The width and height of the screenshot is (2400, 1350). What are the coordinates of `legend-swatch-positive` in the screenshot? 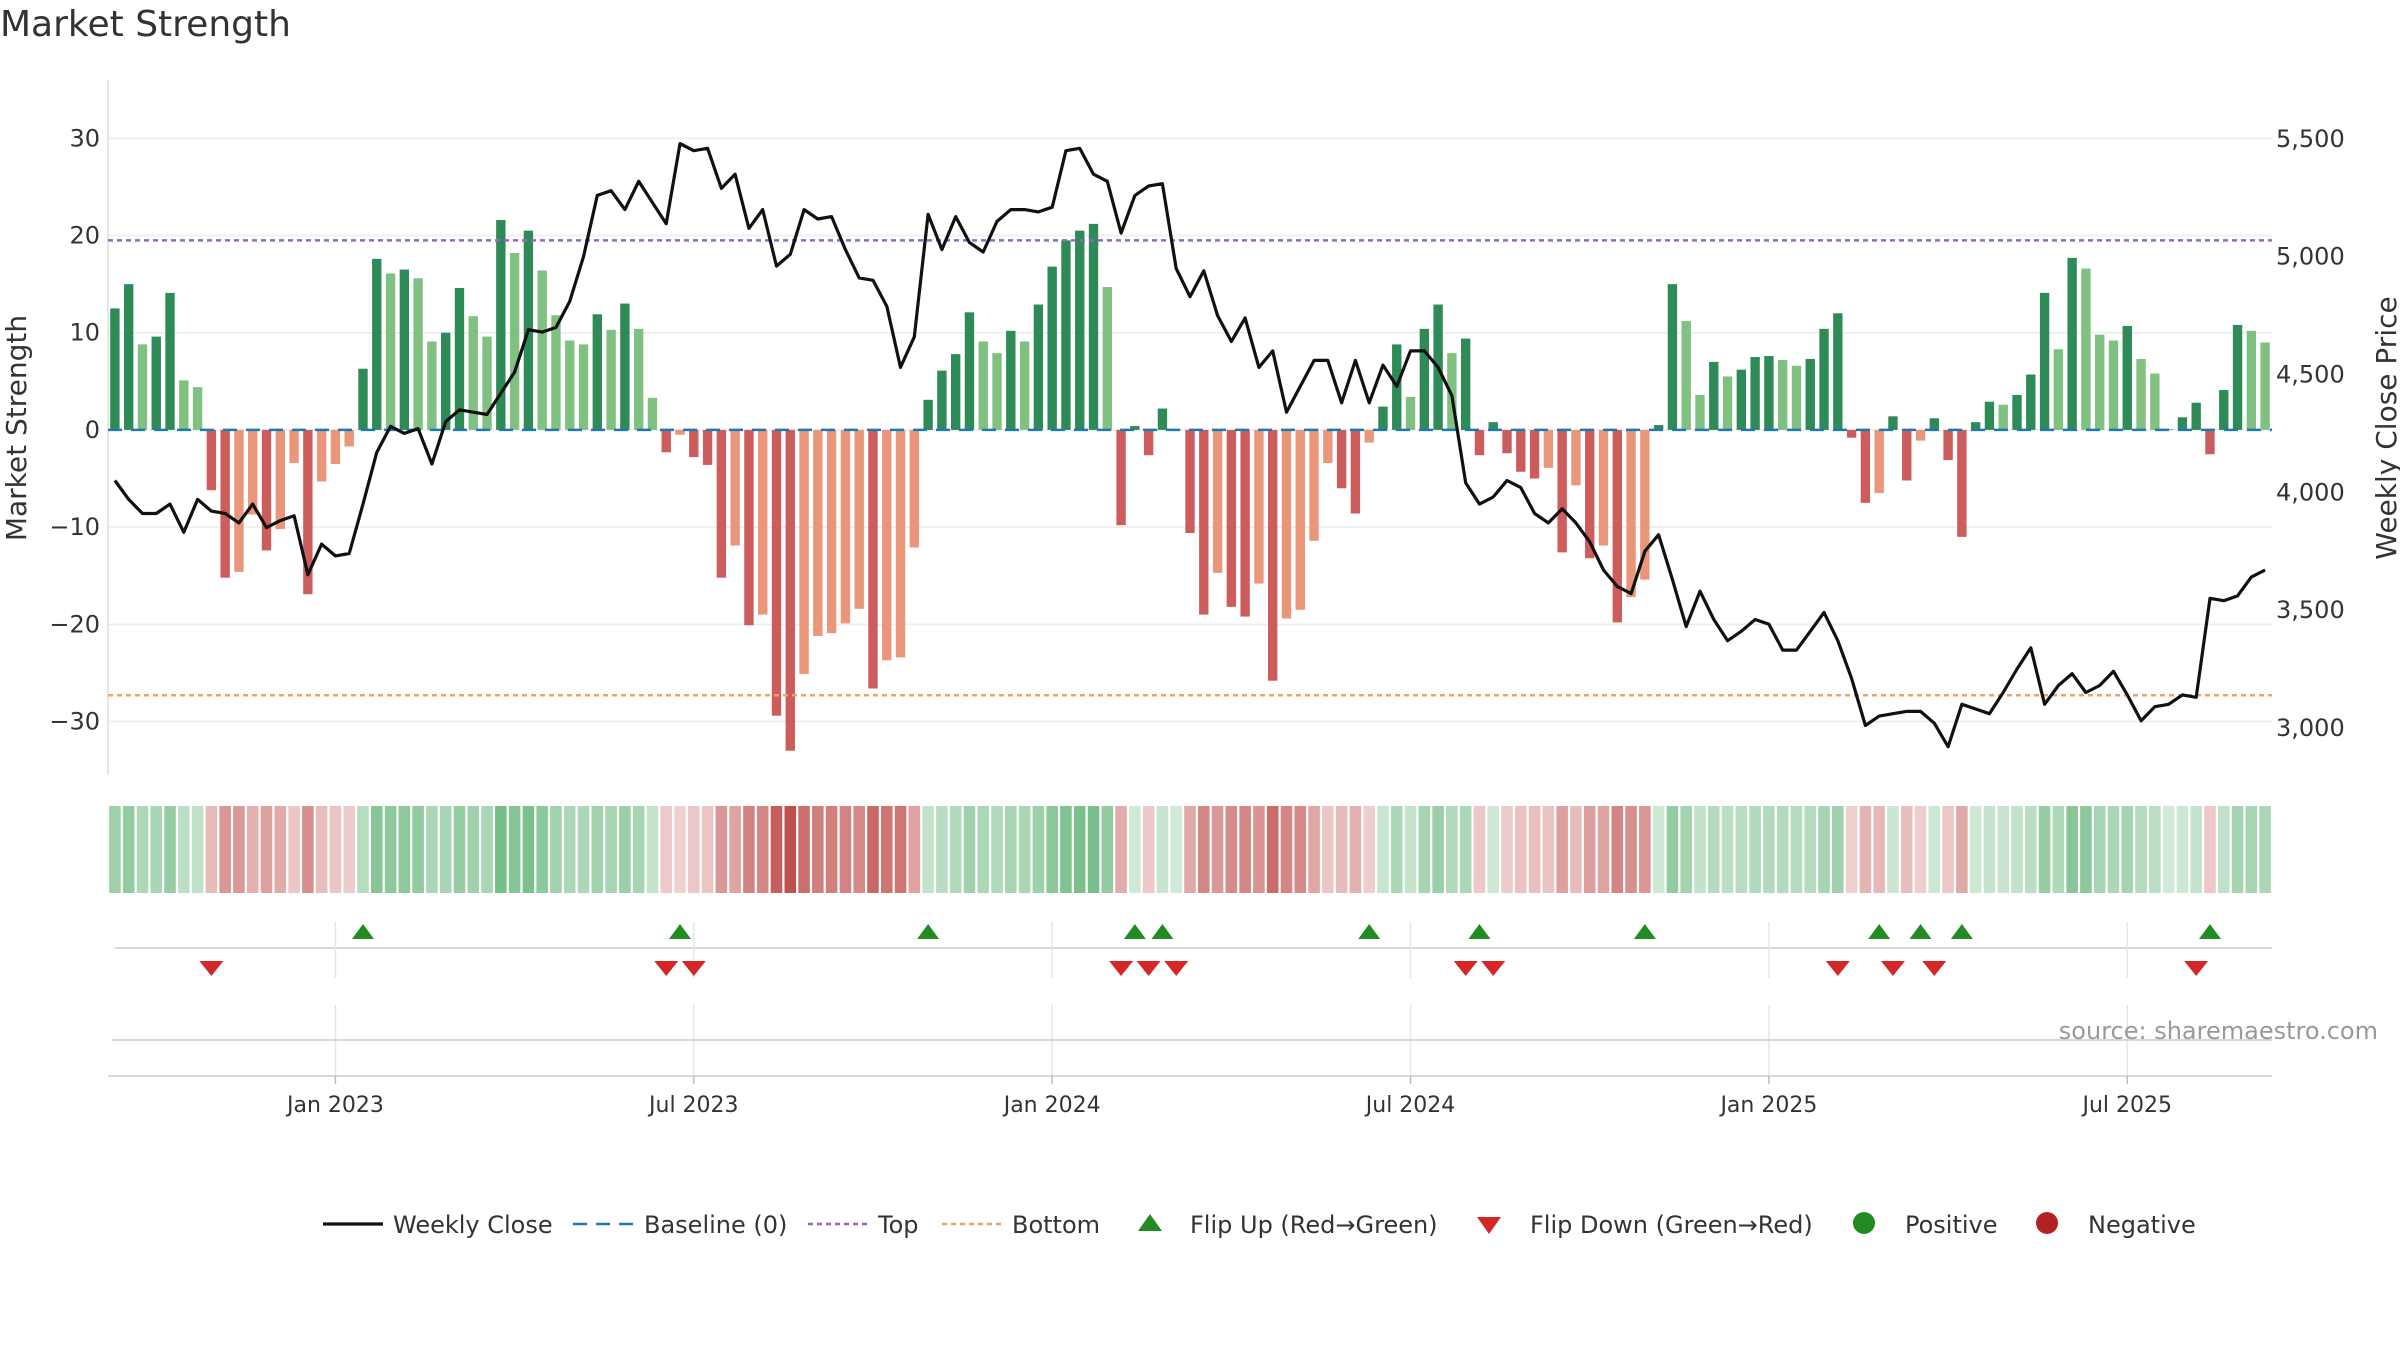 It's located at (1864, 1223).